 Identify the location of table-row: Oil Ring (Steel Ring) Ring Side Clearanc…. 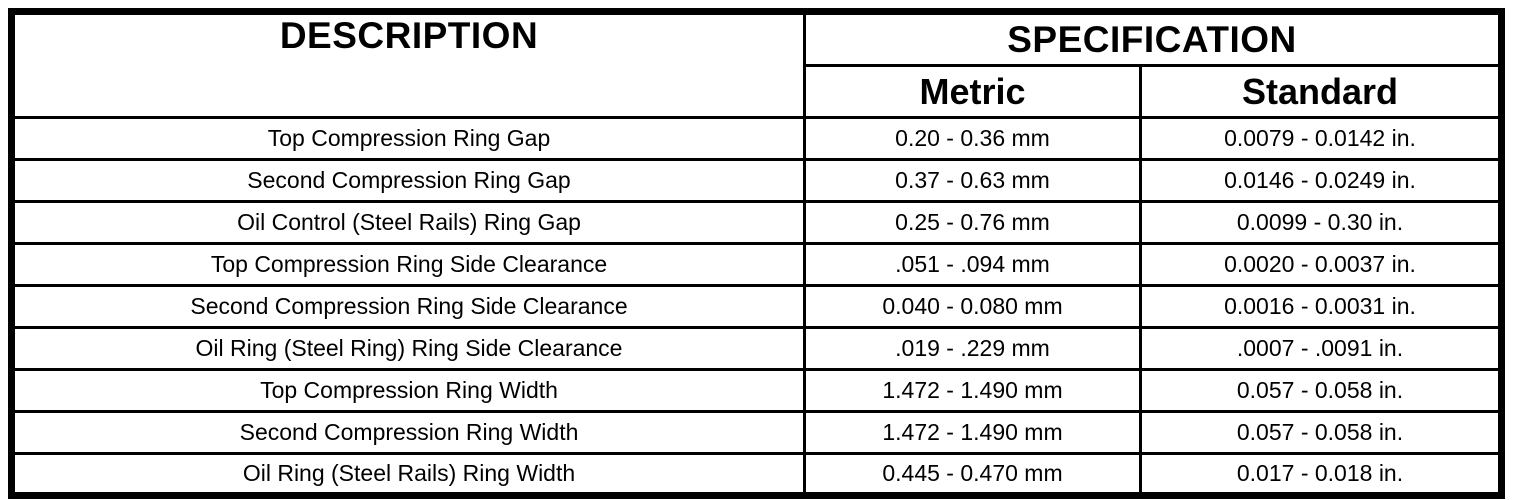
(756, 348).